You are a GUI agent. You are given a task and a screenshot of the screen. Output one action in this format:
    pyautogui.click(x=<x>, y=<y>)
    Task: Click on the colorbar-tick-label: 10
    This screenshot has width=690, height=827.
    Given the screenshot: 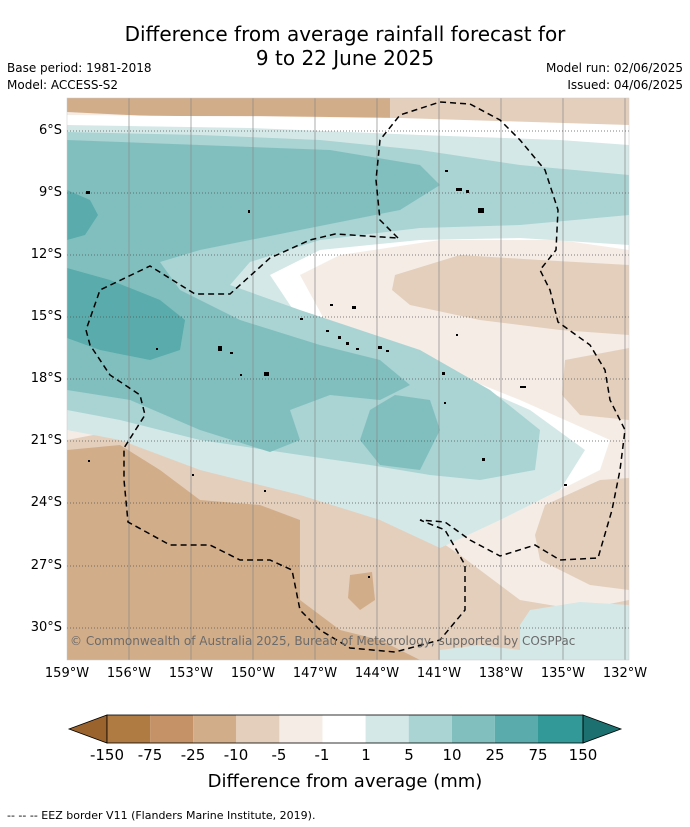 What is the action you would take?
    pyautogui.click(x=452, y=755)
    